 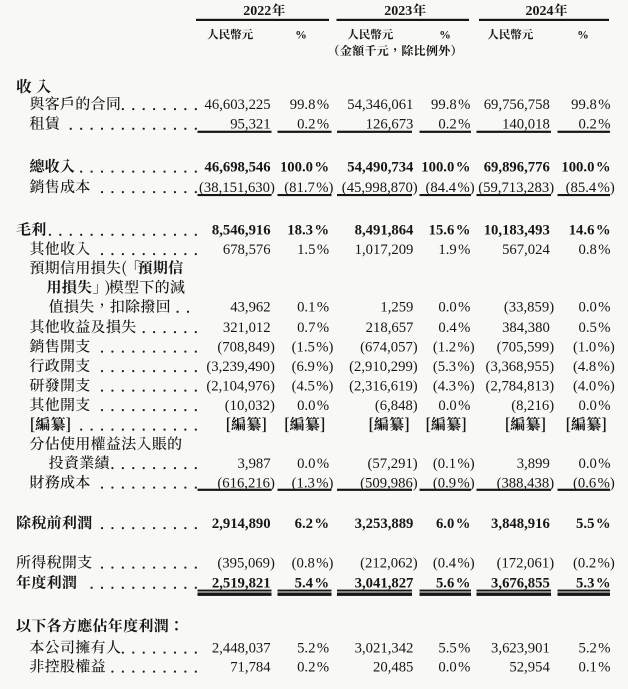 I want to click on svg-text: 20,485, so click(x=393, y=668).